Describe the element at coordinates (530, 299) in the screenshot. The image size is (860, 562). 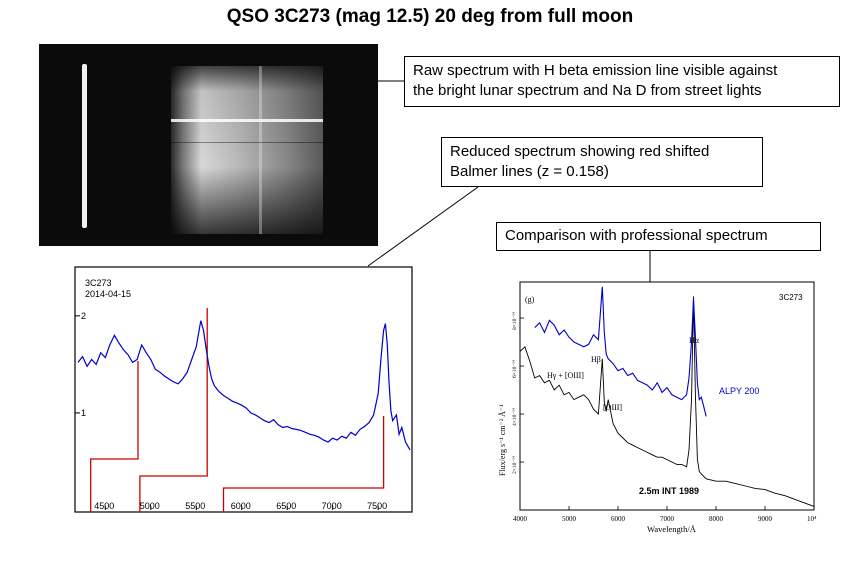
I see `right-panel-label: (g)` at that location.